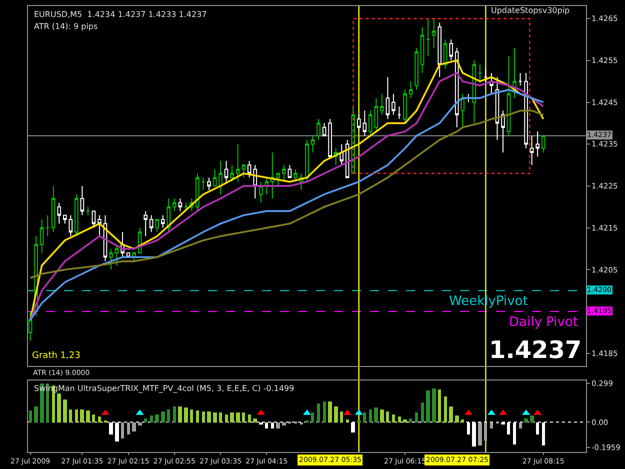  What do you see at coordinates (120, 14) in the screenshot?
I see `text: EURUSD,M5 1.4234 1.4237 1.4233 1.4237` at bounding box center [120, 14].